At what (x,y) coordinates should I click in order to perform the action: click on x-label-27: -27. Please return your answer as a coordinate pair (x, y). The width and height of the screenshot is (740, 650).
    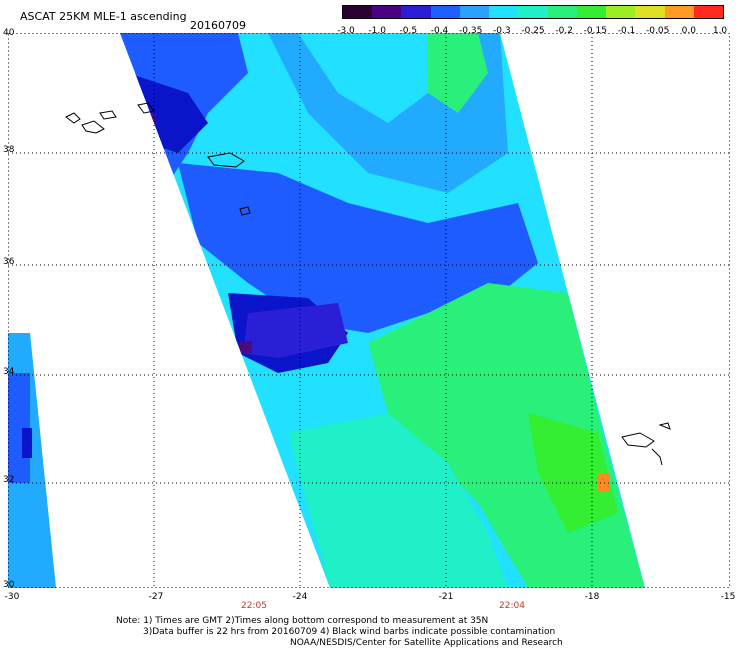
    Looking at the image, I should click on (156, 597).